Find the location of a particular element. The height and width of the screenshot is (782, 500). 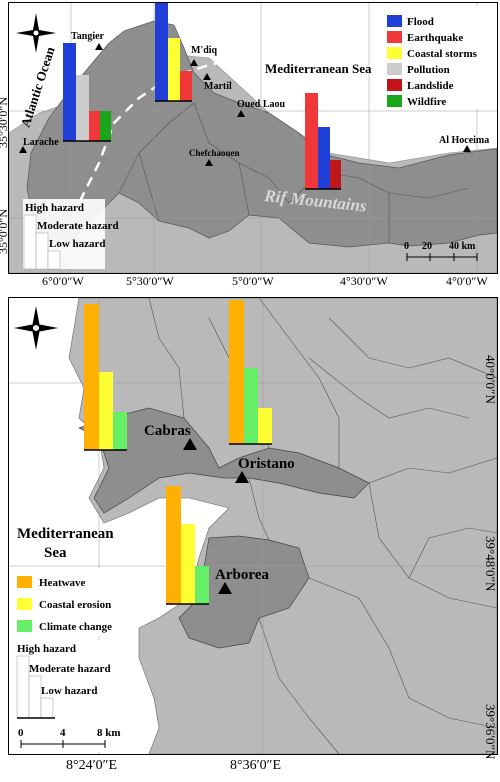

scale-tick-2: 8 km is located at coordinates (109, 733).